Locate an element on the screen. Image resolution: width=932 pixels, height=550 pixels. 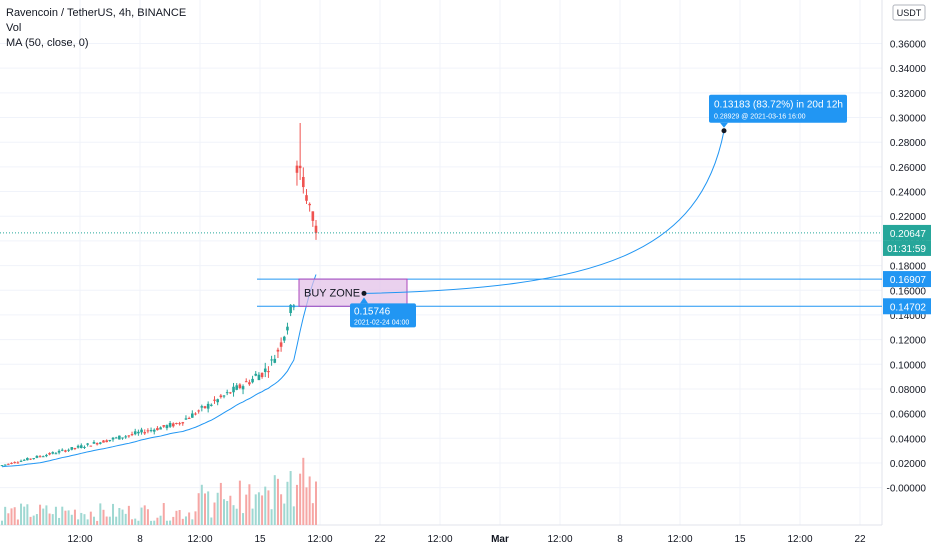
legend-symbol: Ravencoin / TetherUS, 4h, BINANCE is located at coordinates (96, 13).